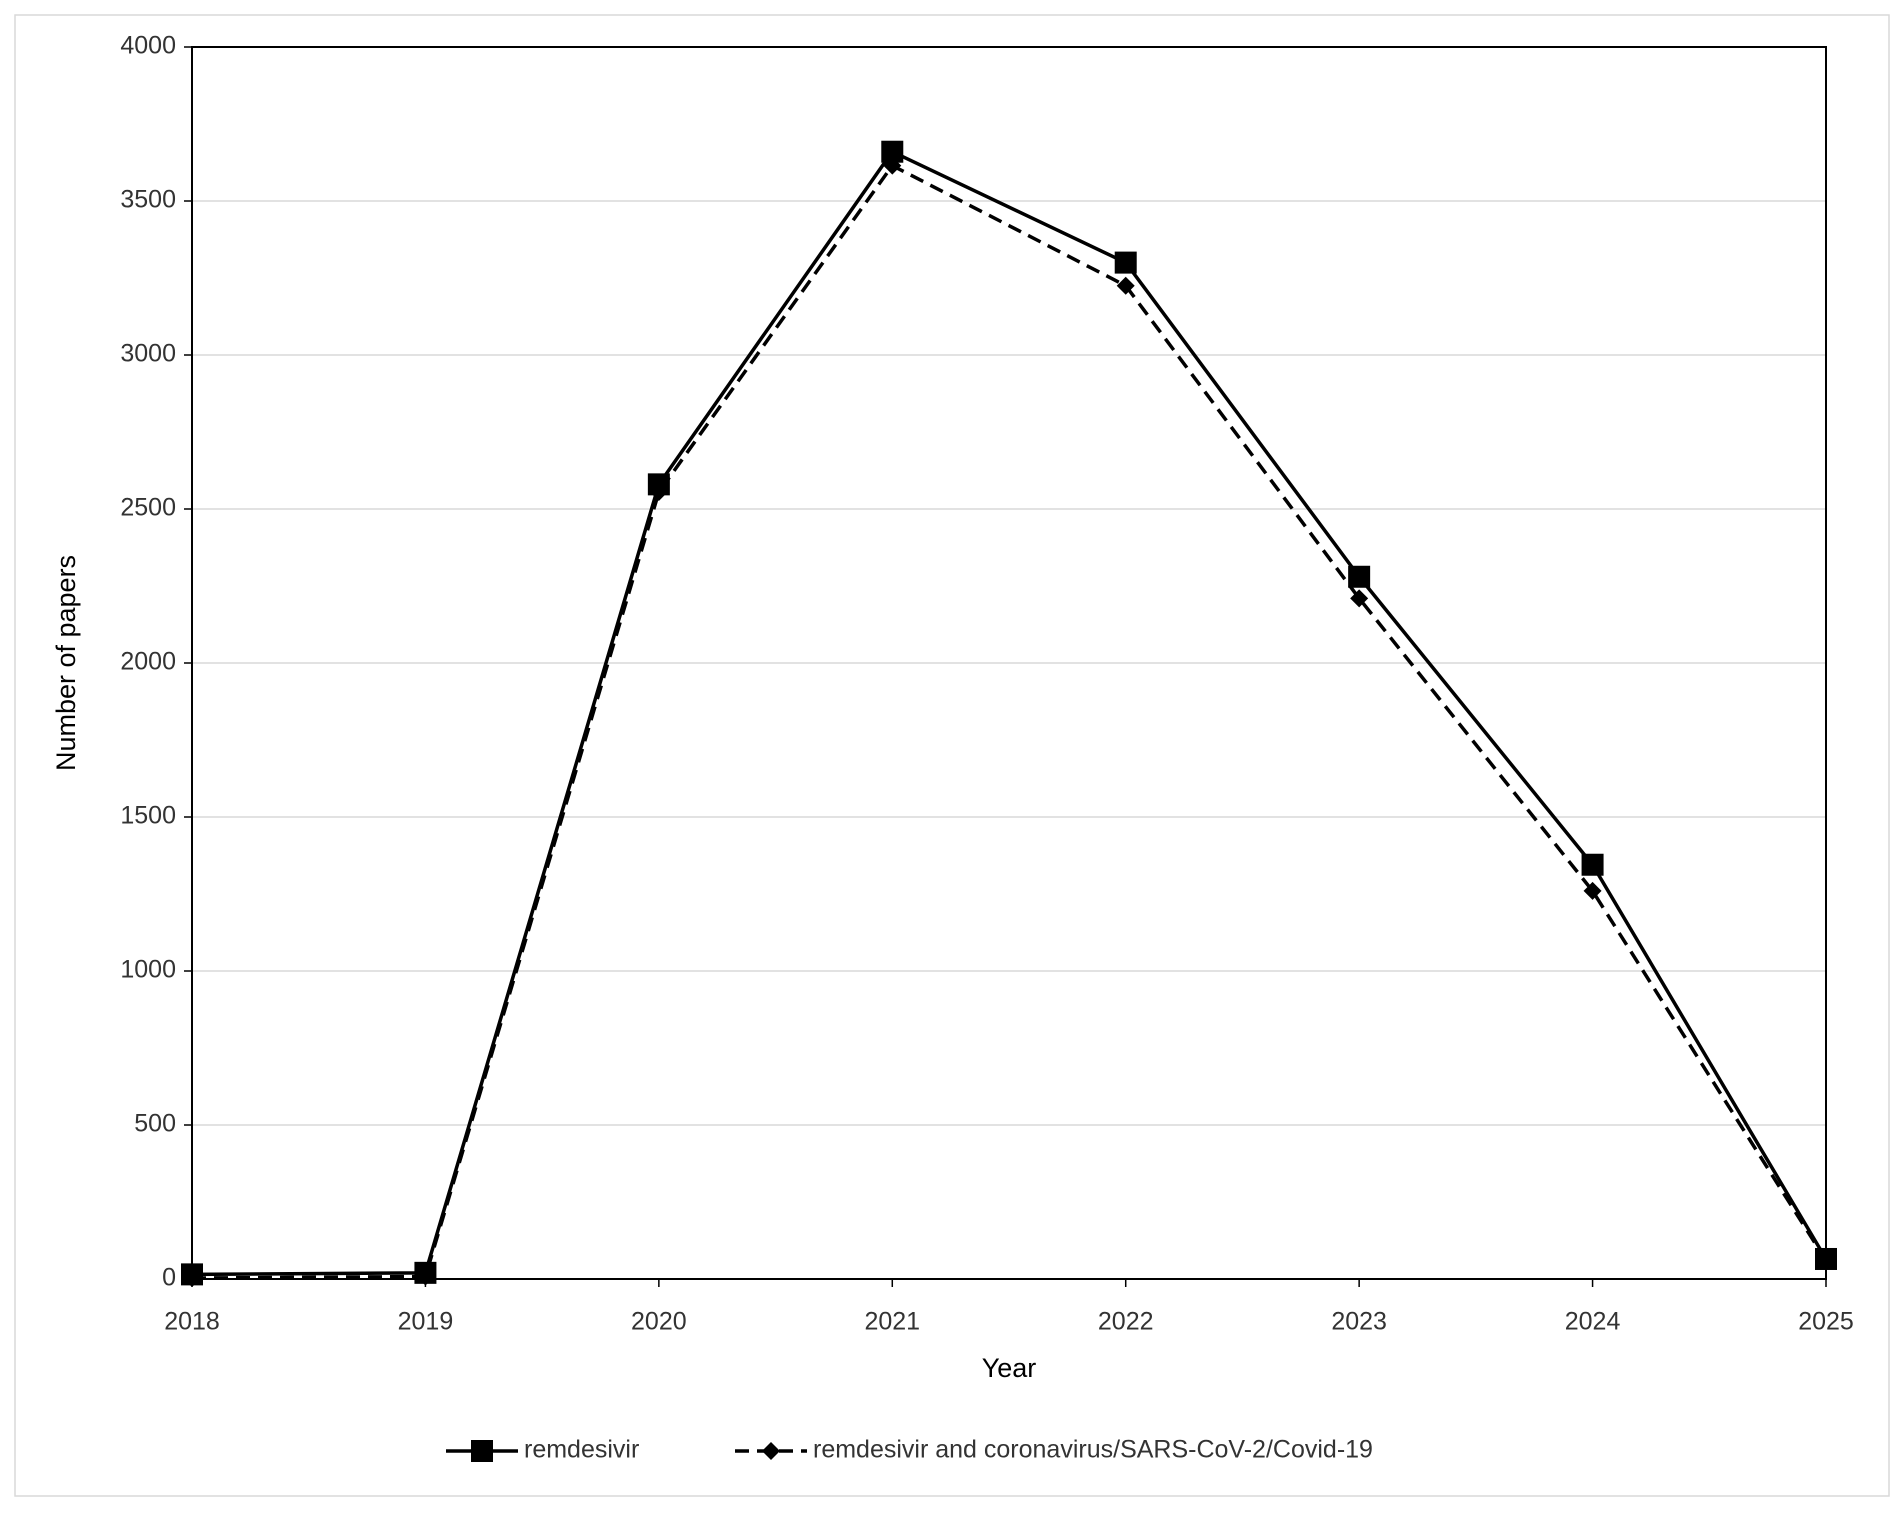 The height and width of the screenshot is (1513, 1904). Describe the element at coordinates (148, 662) in the screenshot. I see `y-tick-label: 2000` at that location.